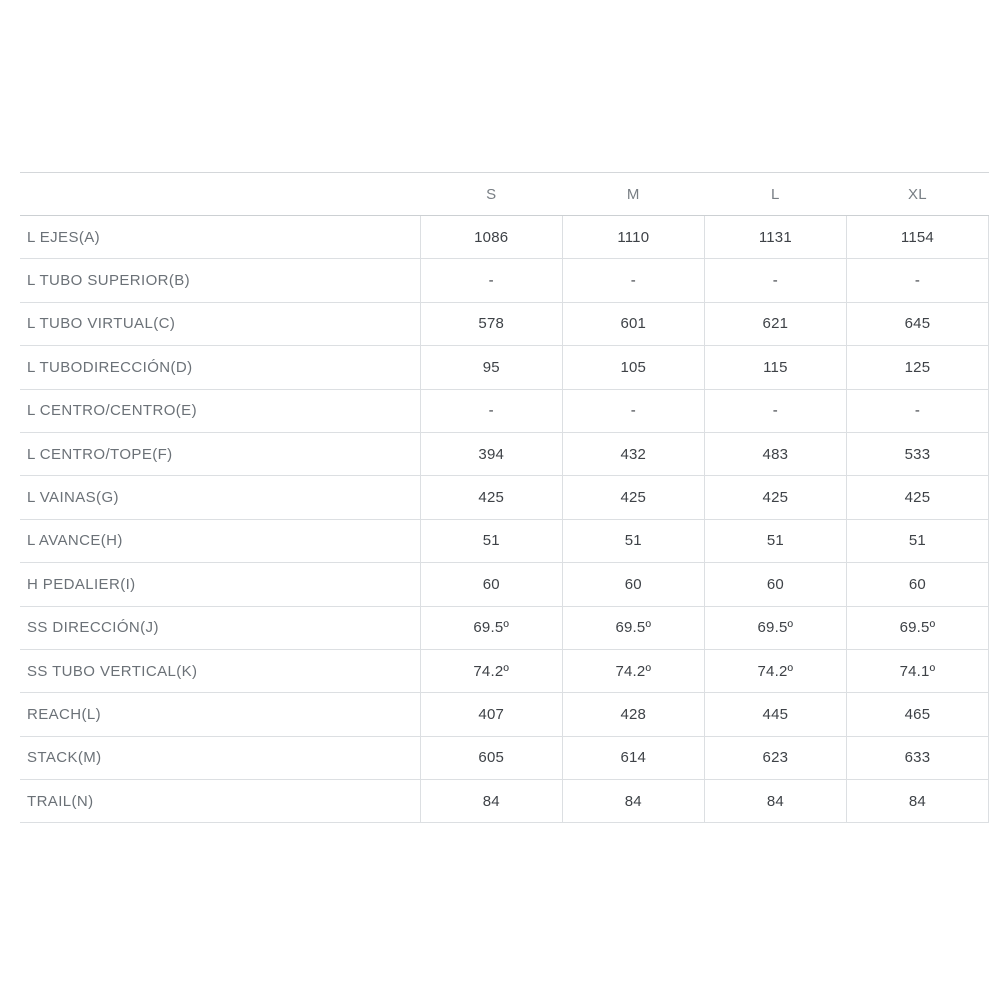 The width and height of the screenshot is (1000, 1000). I want to click on row-label: L CENTRO/CENTRO(E), so click(220, 411).